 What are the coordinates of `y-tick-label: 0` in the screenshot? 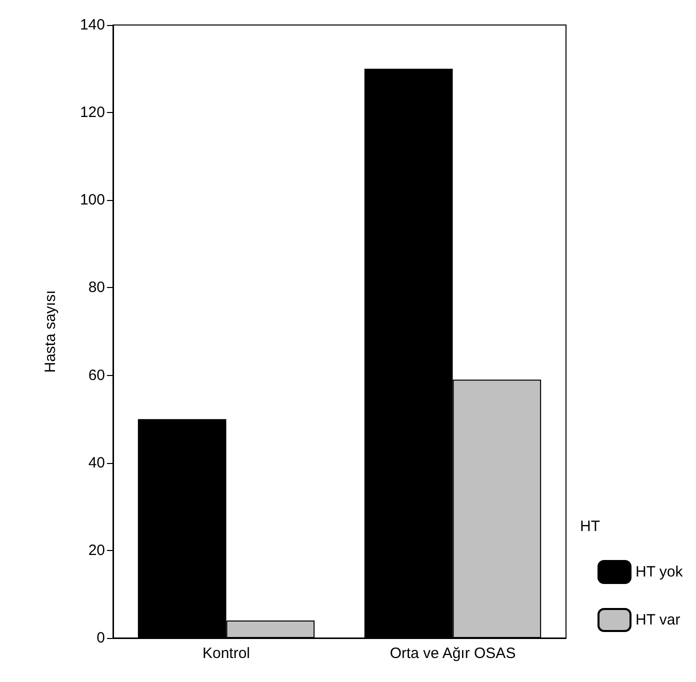 It's located at (100, 638).